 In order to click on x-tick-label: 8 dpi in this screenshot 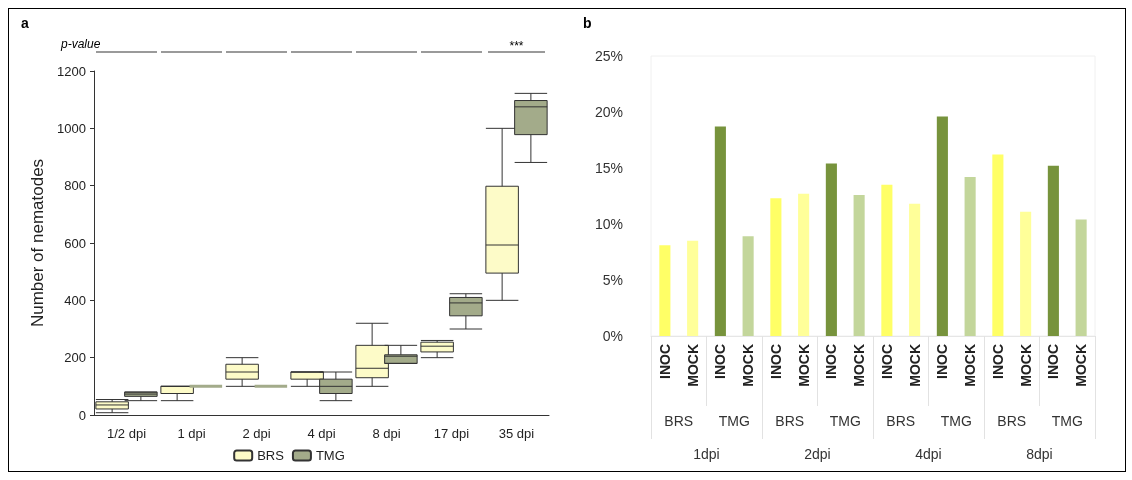, I will do `click(386, 433)`.